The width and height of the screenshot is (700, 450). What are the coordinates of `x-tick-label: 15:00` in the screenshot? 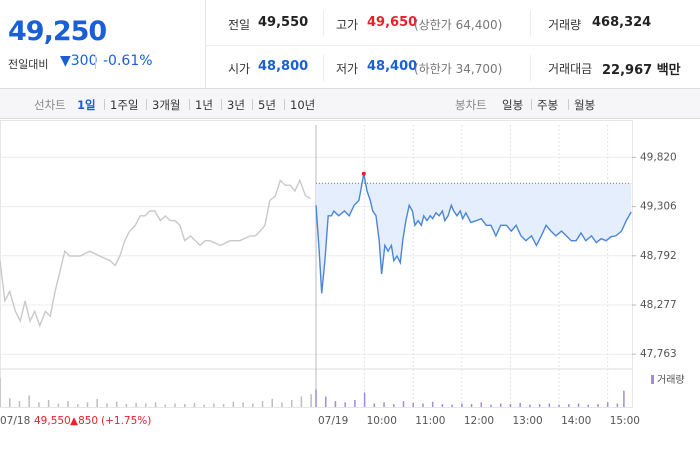 It's located at (625, 421).